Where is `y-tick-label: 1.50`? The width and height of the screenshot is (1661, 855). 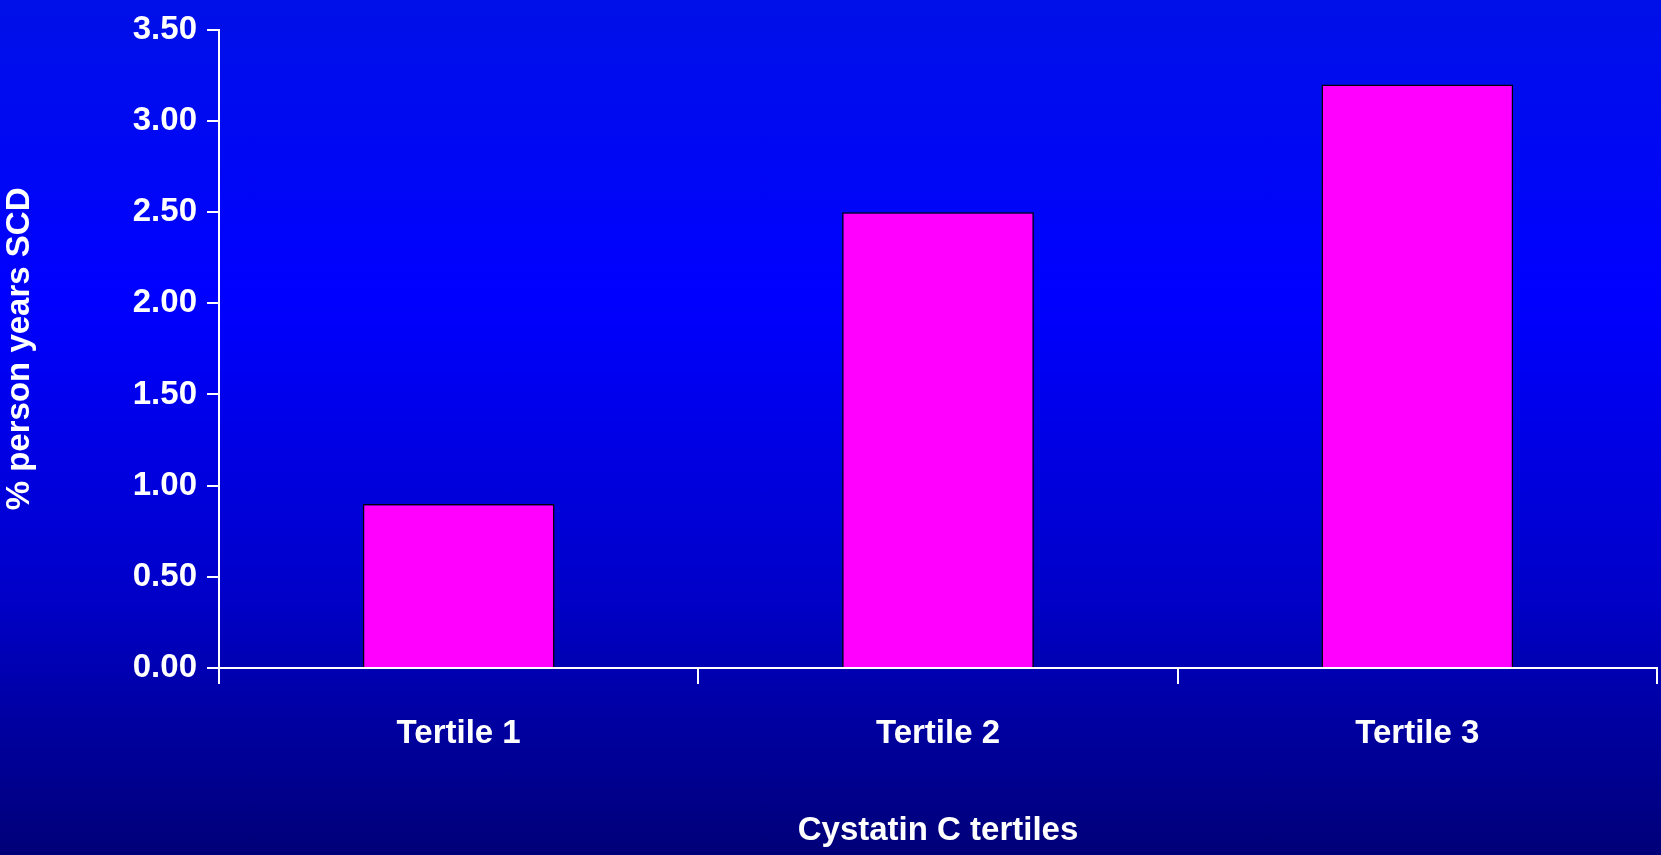
y-tick-label: 1.50 is located at coordinates (164, 392).